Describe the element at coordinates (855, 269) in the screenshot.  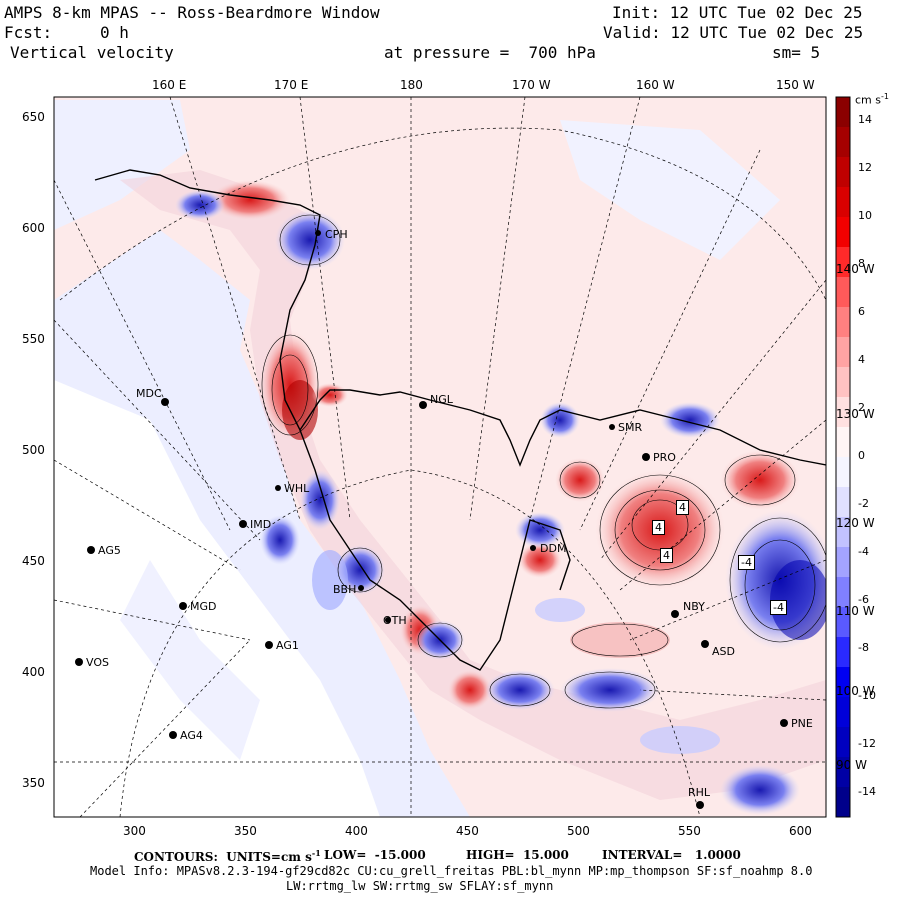
I see `lon-label-140w: 140 W` at that location.